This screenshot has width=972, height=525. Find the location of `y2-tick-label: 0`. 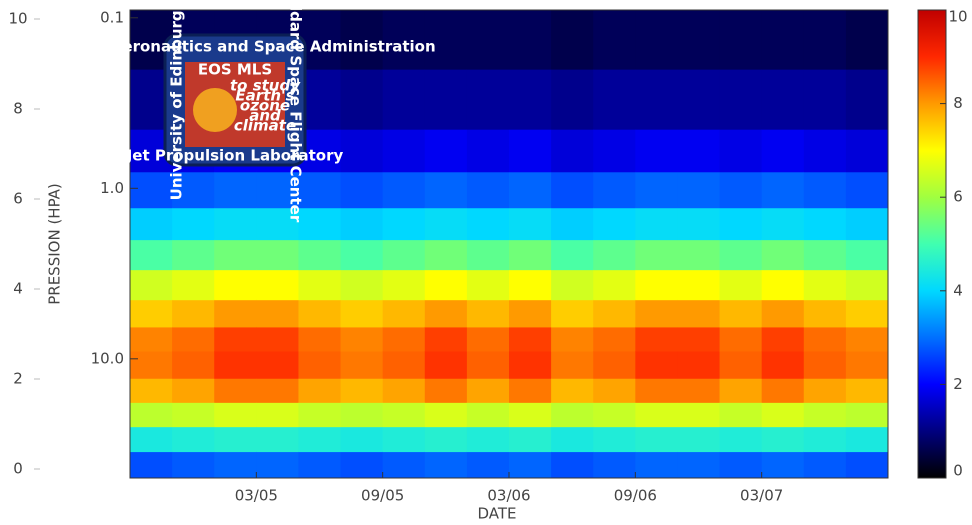

y2-tick-label: 0 is located at coordinates (18, 469).